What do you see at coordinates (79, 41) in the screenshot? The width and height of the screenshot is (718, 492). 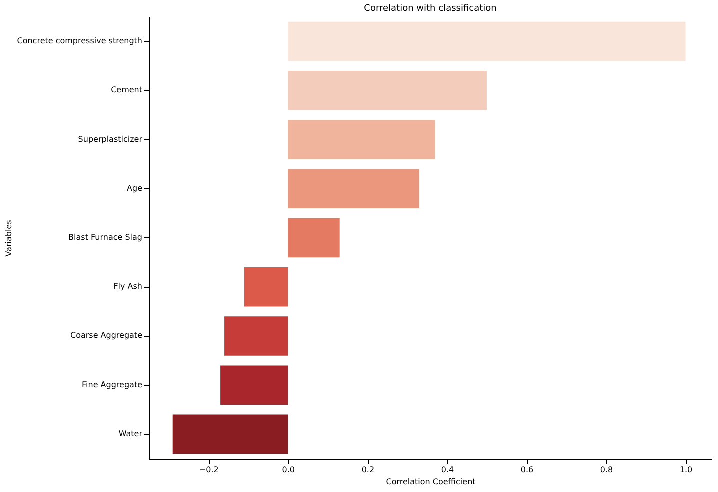 I see `y-tick-label: Concrete compressive strength` at bounding box center [79, 41].